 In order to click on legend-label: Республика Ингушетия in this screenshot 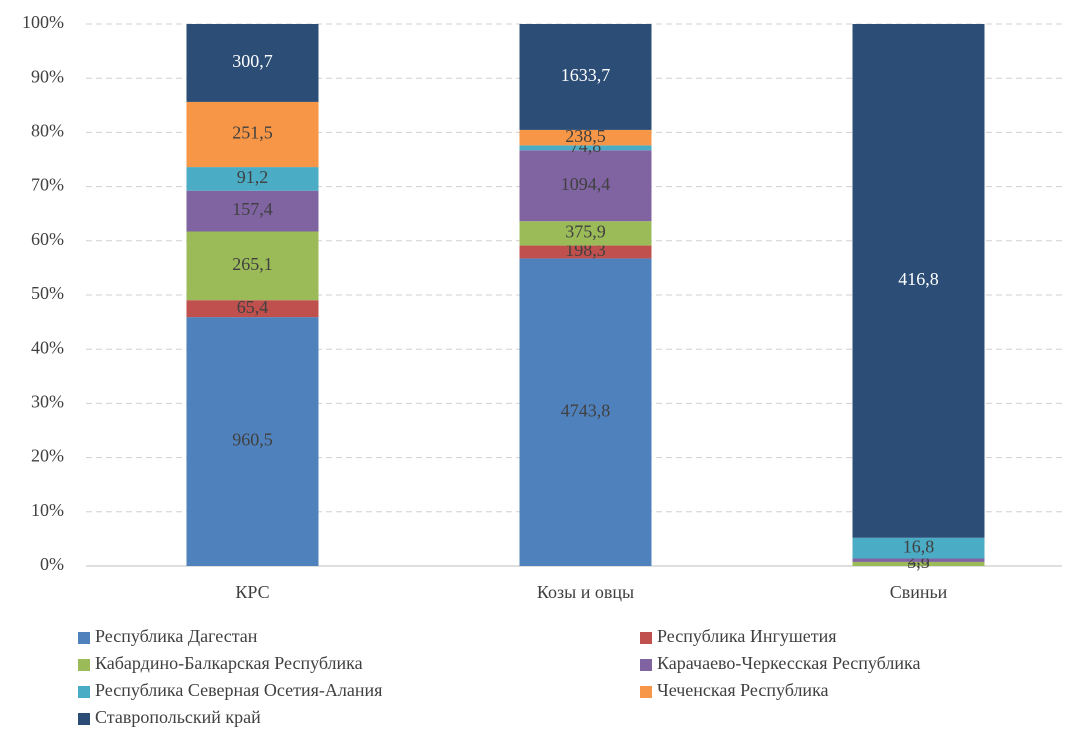, I will do `click(747, 636)`.